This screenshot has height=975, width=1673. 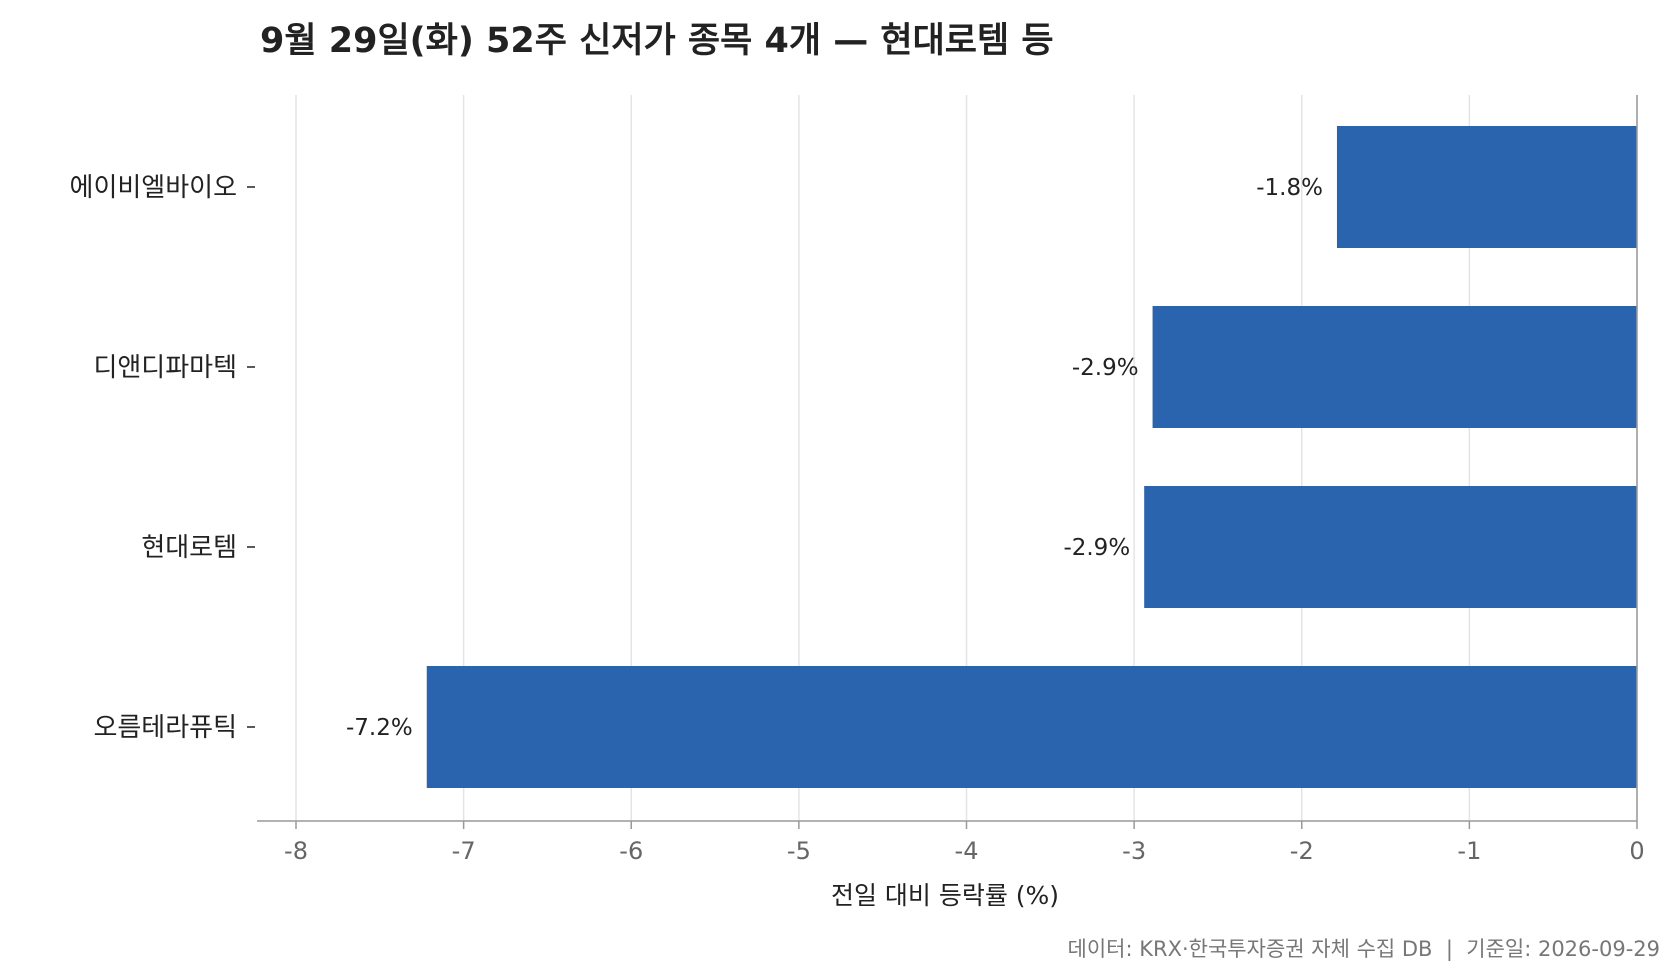 I want to click on category-label: 디앤디파마텍, so click(x=165, y=368).